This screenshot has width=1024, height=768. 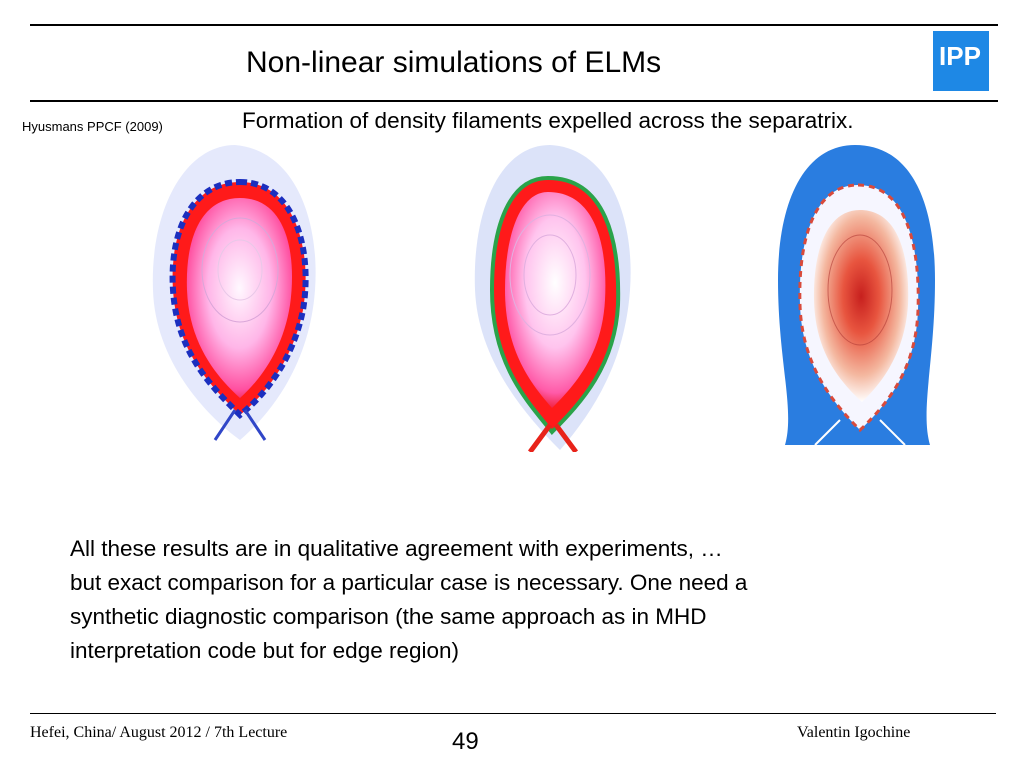 I want to click on title-underline, so click(x=514, y=101).